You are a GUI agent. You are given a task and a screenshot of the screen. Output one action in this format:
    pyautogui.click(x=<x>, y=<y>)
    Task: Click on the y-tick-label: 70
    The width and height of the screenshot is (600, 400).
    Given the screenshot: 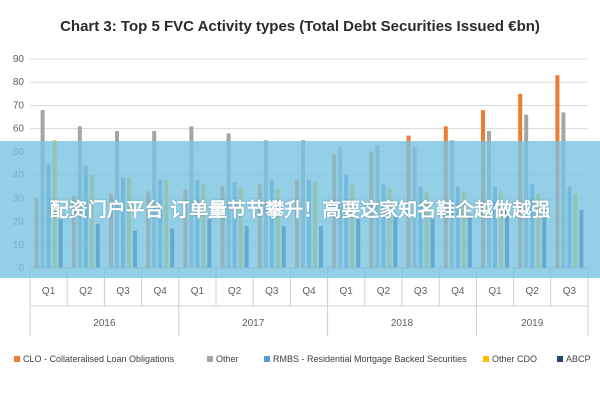 What is the action you would take?
    pyautogui.click(x=19, y=105)
    